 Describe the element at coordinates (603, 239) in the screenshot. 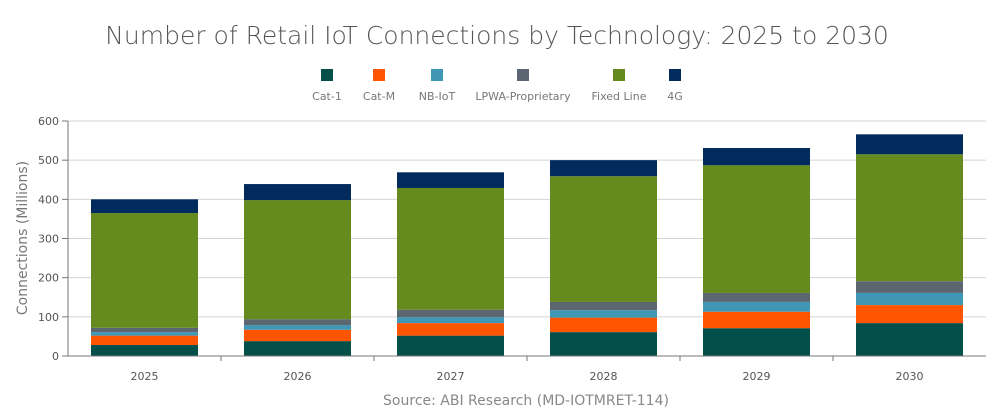

I see `bar-segment-fixed-line-2028` at that location.